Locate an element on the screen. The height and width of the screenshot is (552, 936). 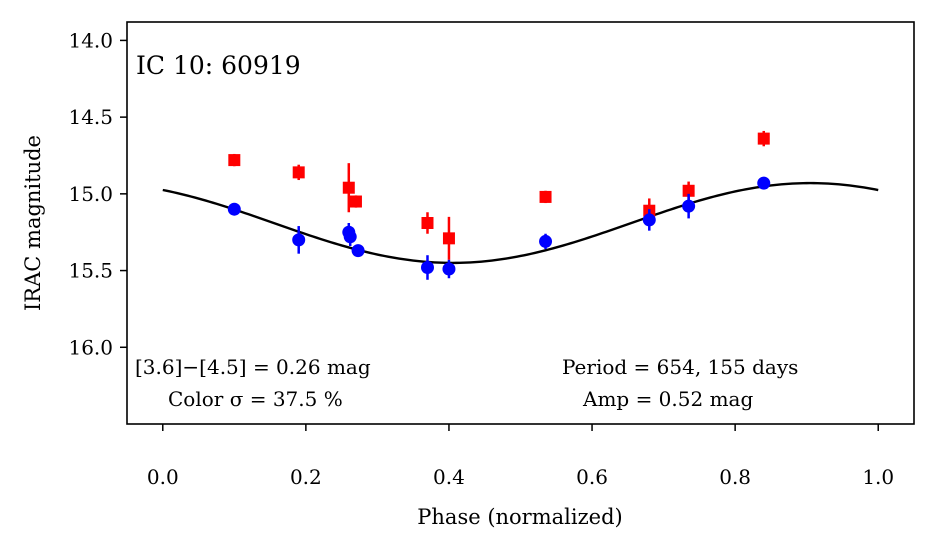
y-tick-label: 16.0 is located at coordinates (90, 347).